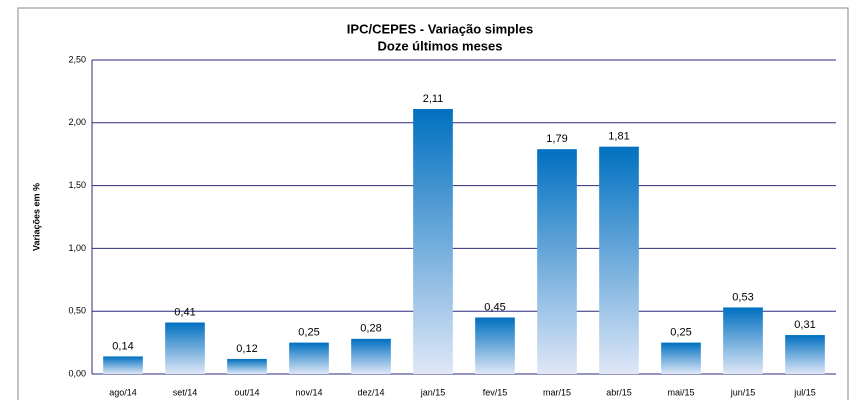 The height and width of the screenshot is (400, 851). What do you see at coordinates (122, 346) in the screenshot?
I see `data-label: 0,14` at bounding box center [122, 346].